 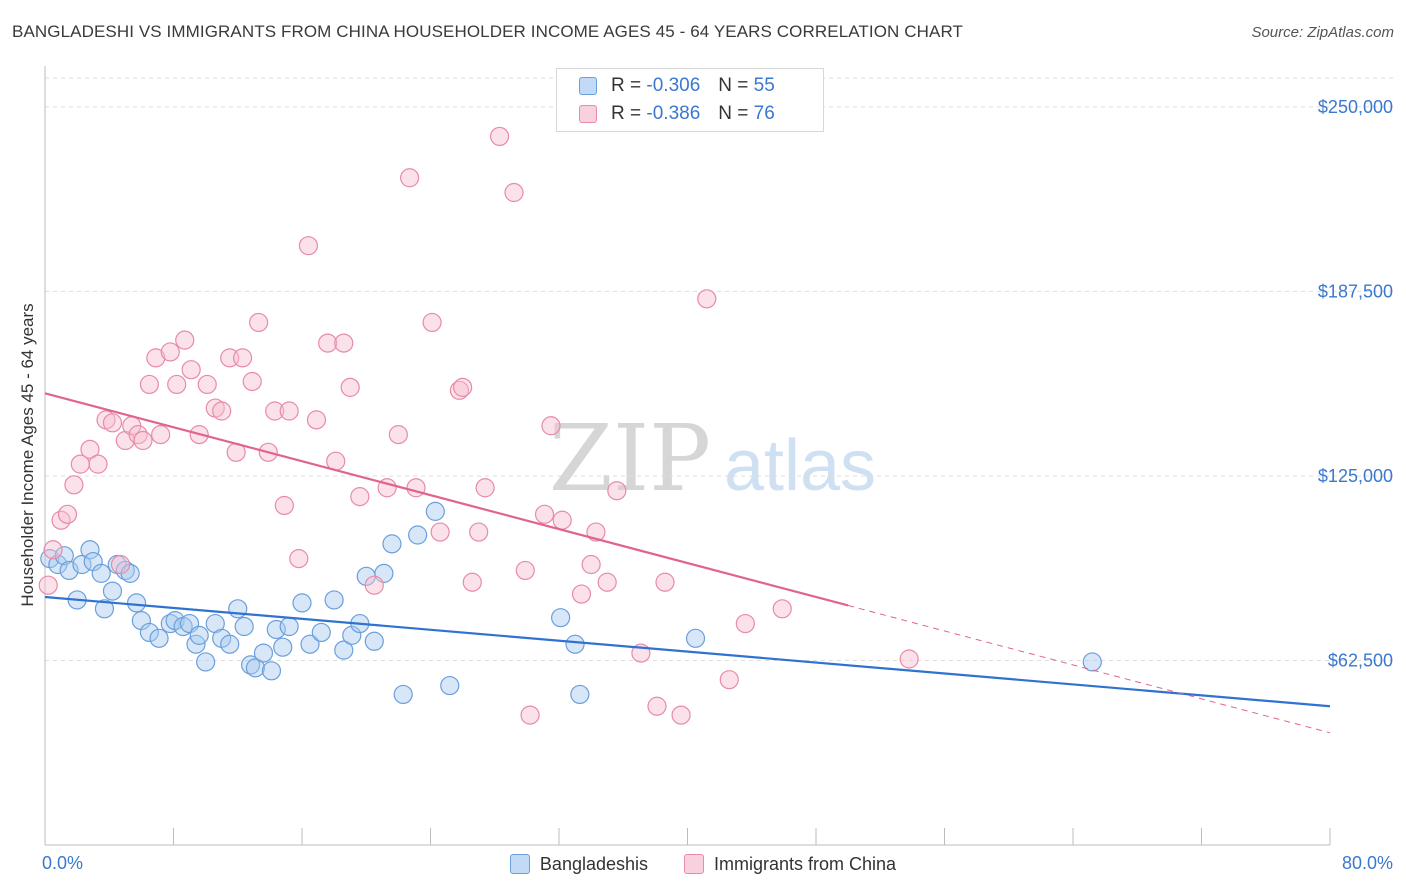 What do you see at coordinates (62, 863) in the screenshot?
I see `x-tick-label: 0.0%` at bounding box center [62, 863].